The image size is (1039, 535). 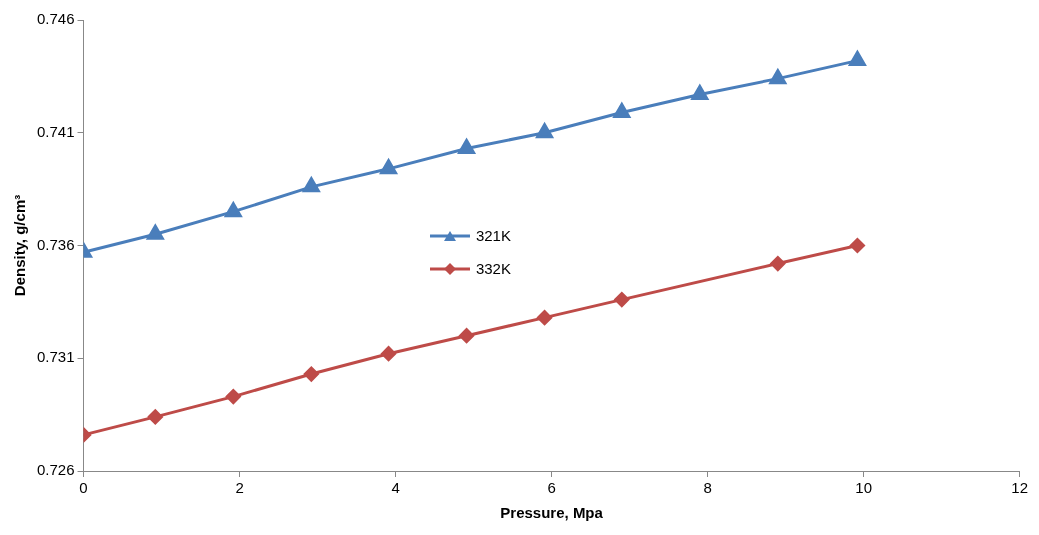 I want to click on y-tick-label: 0.736, so click(x=55, y=244).